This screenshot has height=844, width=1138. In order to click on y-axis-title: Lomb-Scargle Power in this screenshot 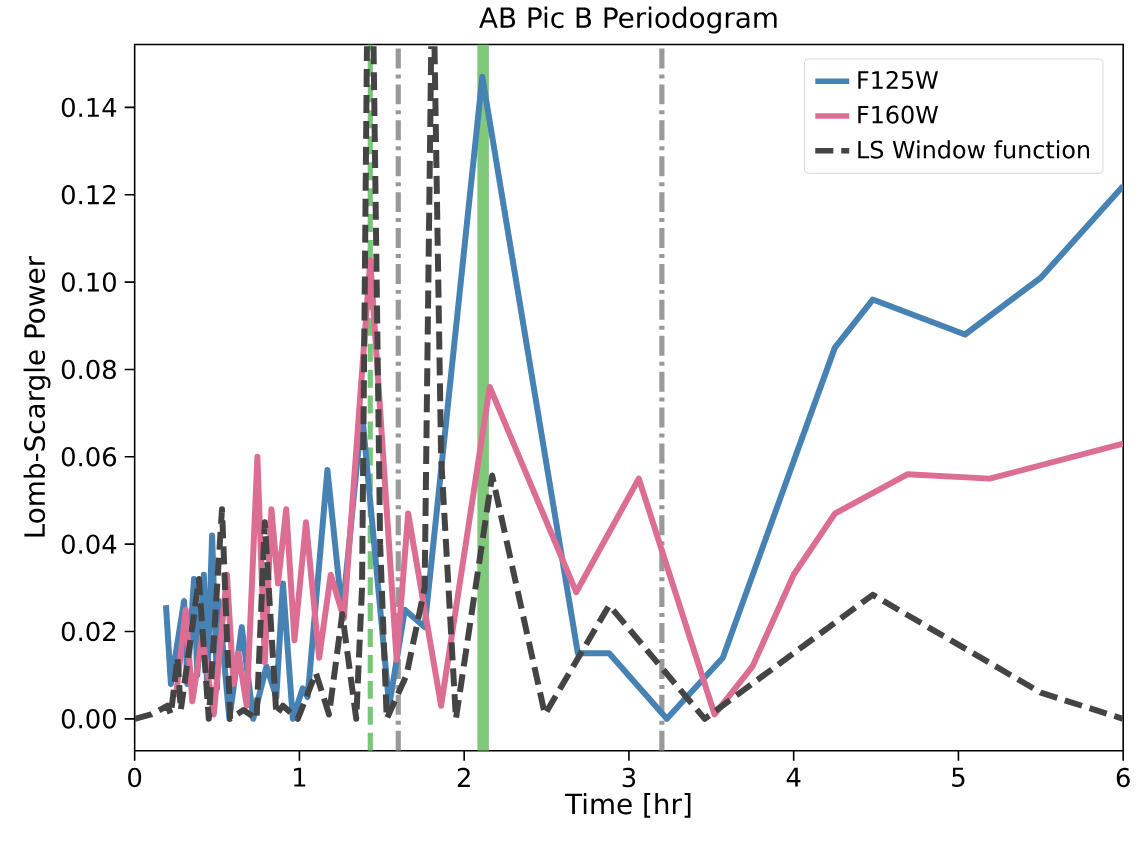, I will do `click(37, 396)`.